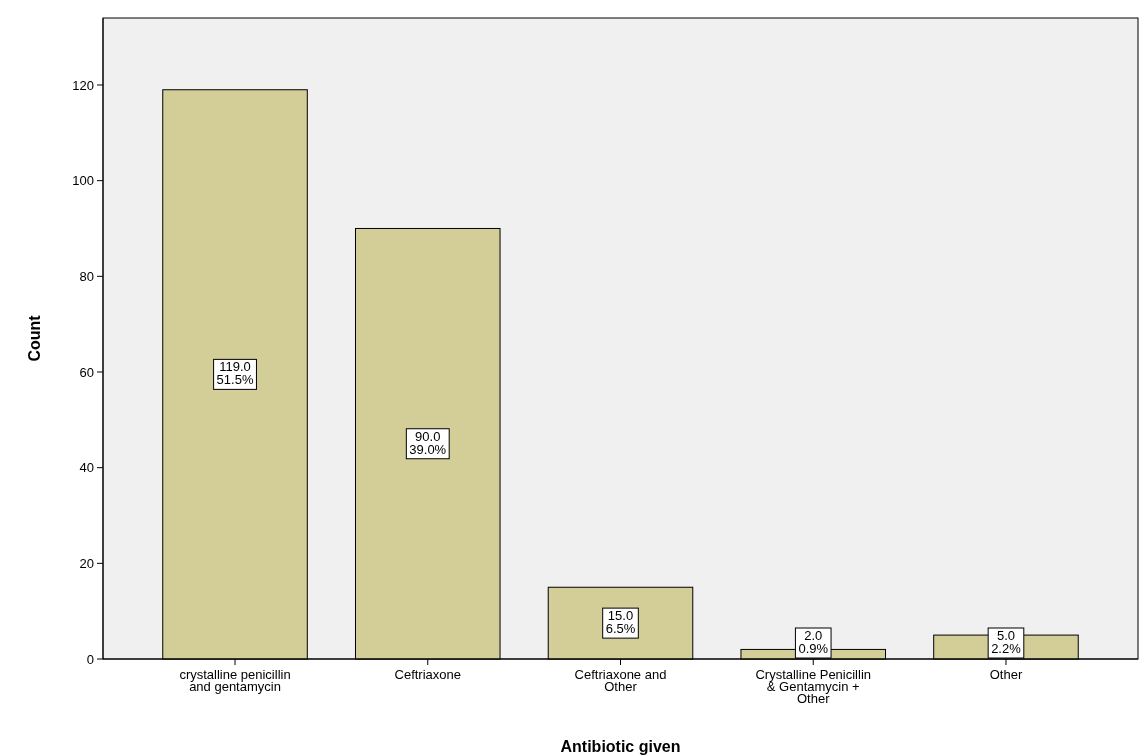 This screenshot has width=1142, height=756. What do you see at coordinates (235, 373) in the screenshot?
I see `data-label: 119.0 51.5%` at bounding box center [235, 373].